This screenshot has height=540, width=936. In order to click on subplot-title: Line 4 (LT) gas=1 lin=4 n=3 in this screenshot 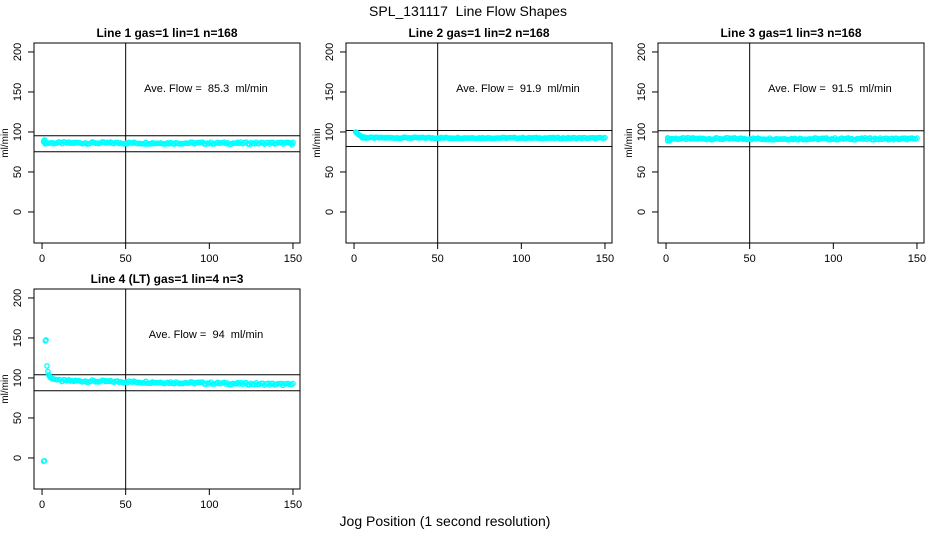, I will do `click(167, 279)`.